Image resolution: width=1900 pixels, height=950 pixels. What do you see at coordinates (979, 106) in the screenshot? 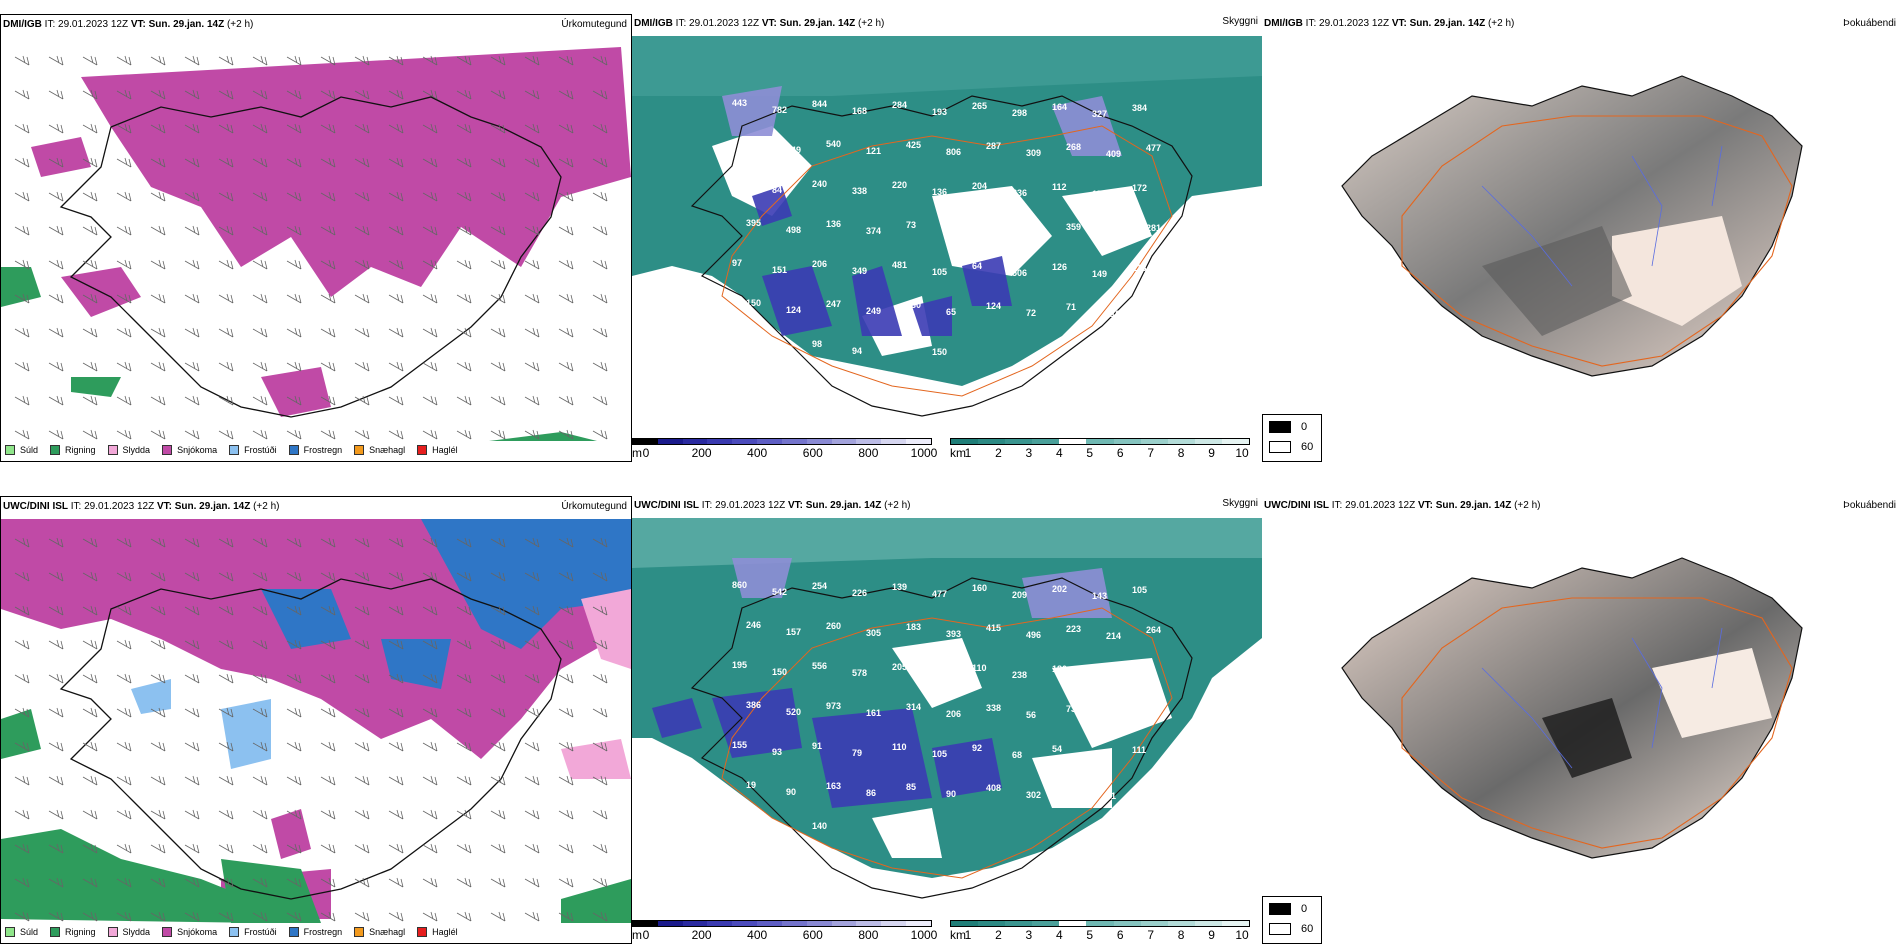
I see `visibility-value: 265` at bounding box center [979, 106].